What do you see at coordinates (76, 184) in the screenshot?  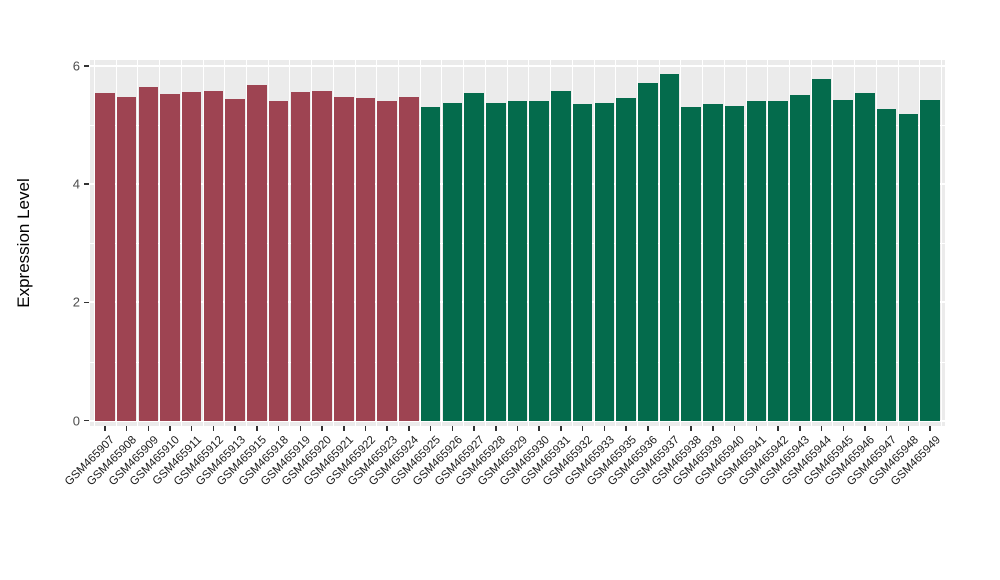 I see `y-tick-label: 4` at bounding box center [76, 184].